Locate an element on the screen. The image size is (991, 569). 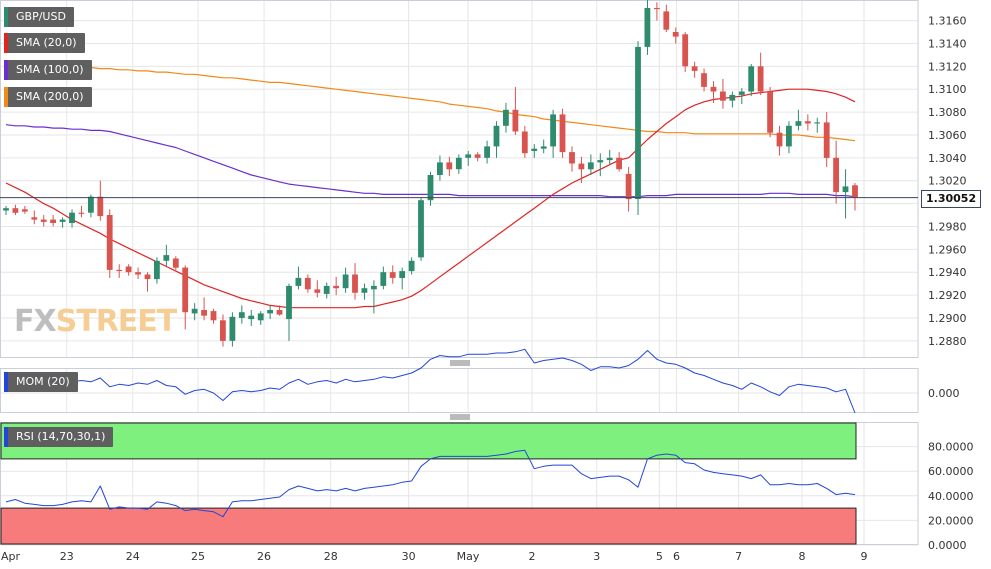
price-tick-label: 1.2920 is located at coordinates (947, 295).